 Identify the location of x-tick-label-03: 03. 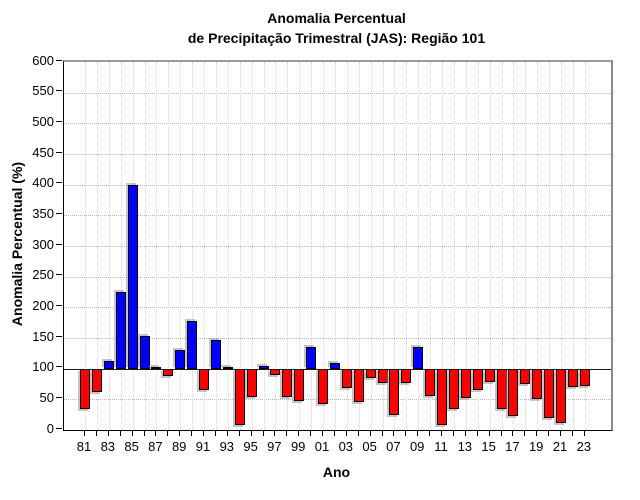
(346, 446).